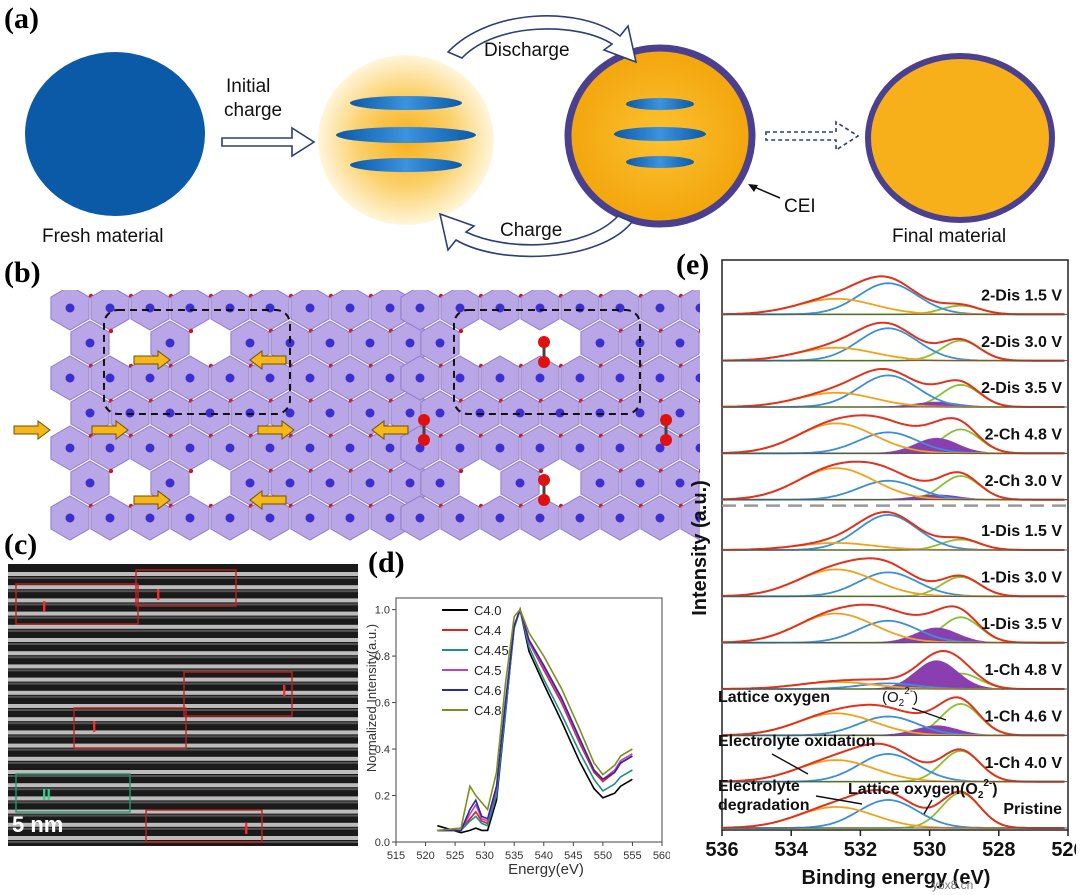 This screenshot has width=1080, height=895. Describe the element at coordinates (860, 850) in the screenshot. I see `chart-e-xtick-label: 532` at that location.